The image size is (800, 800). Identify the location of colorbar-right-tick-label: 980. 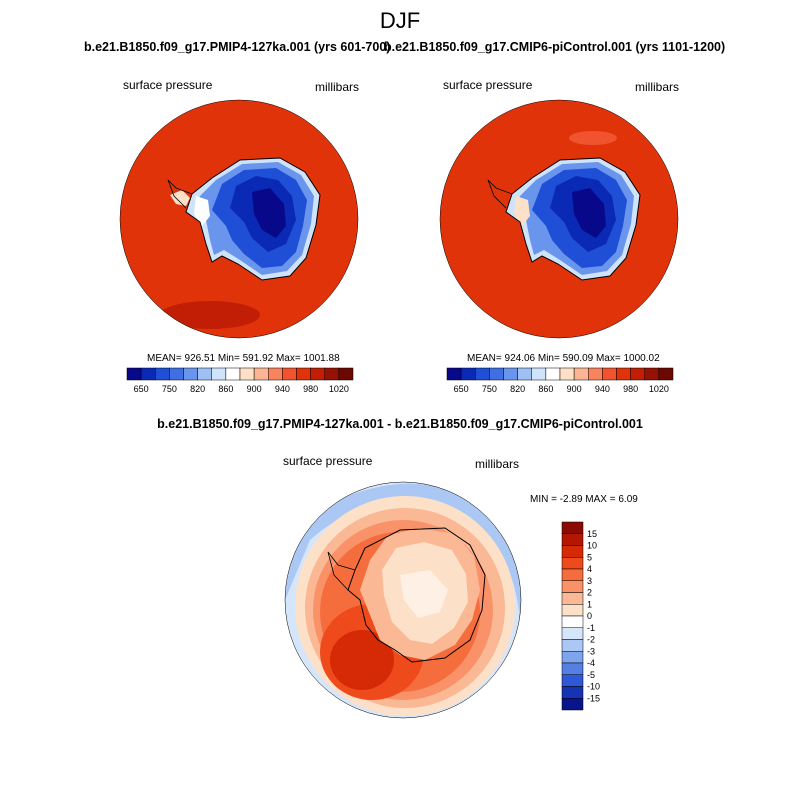
(630, 389).